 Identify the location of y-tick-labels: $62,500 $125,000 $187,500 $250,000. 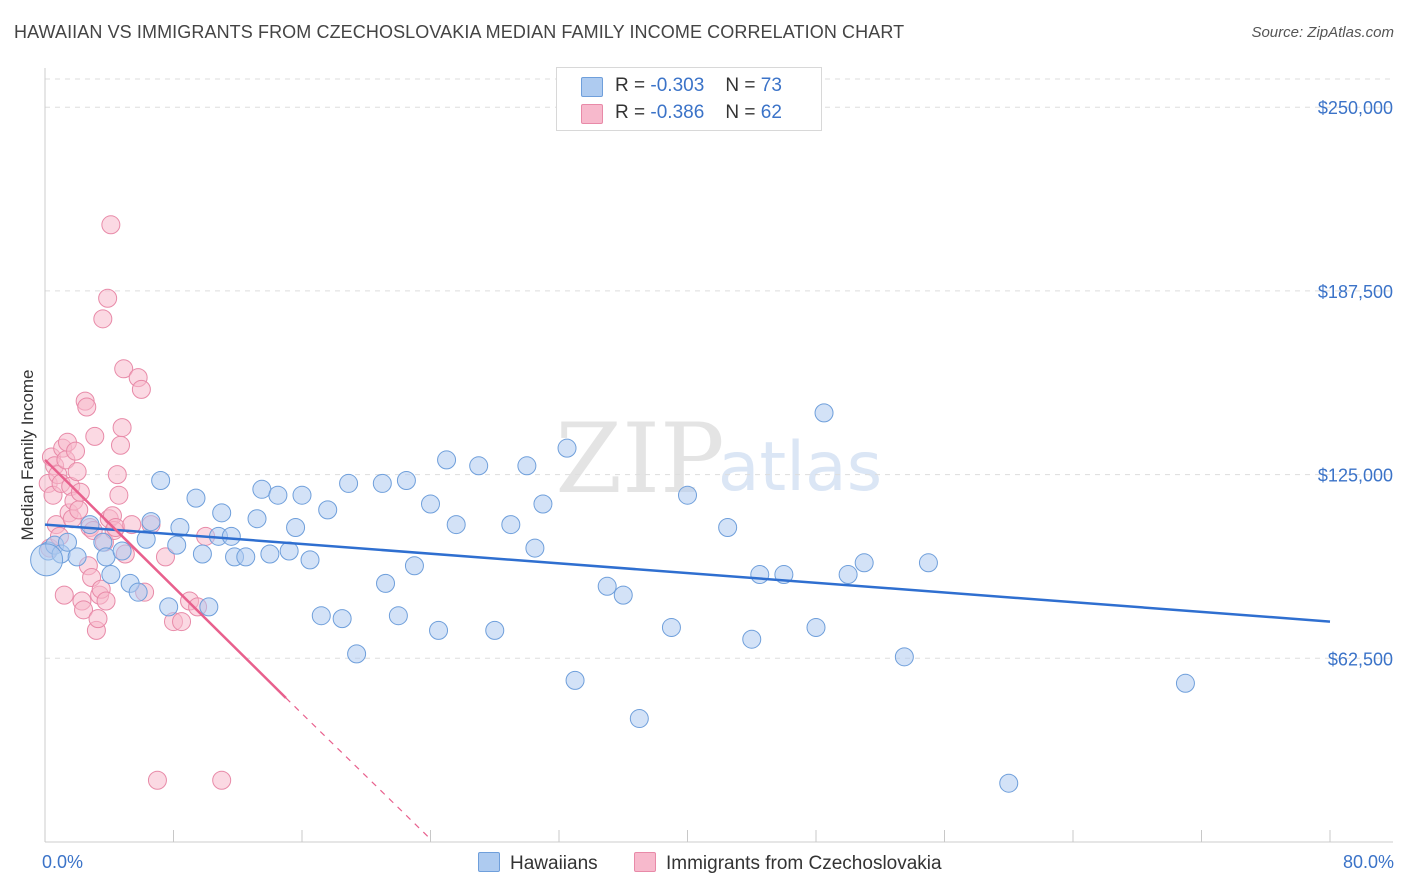
(1355, 383).